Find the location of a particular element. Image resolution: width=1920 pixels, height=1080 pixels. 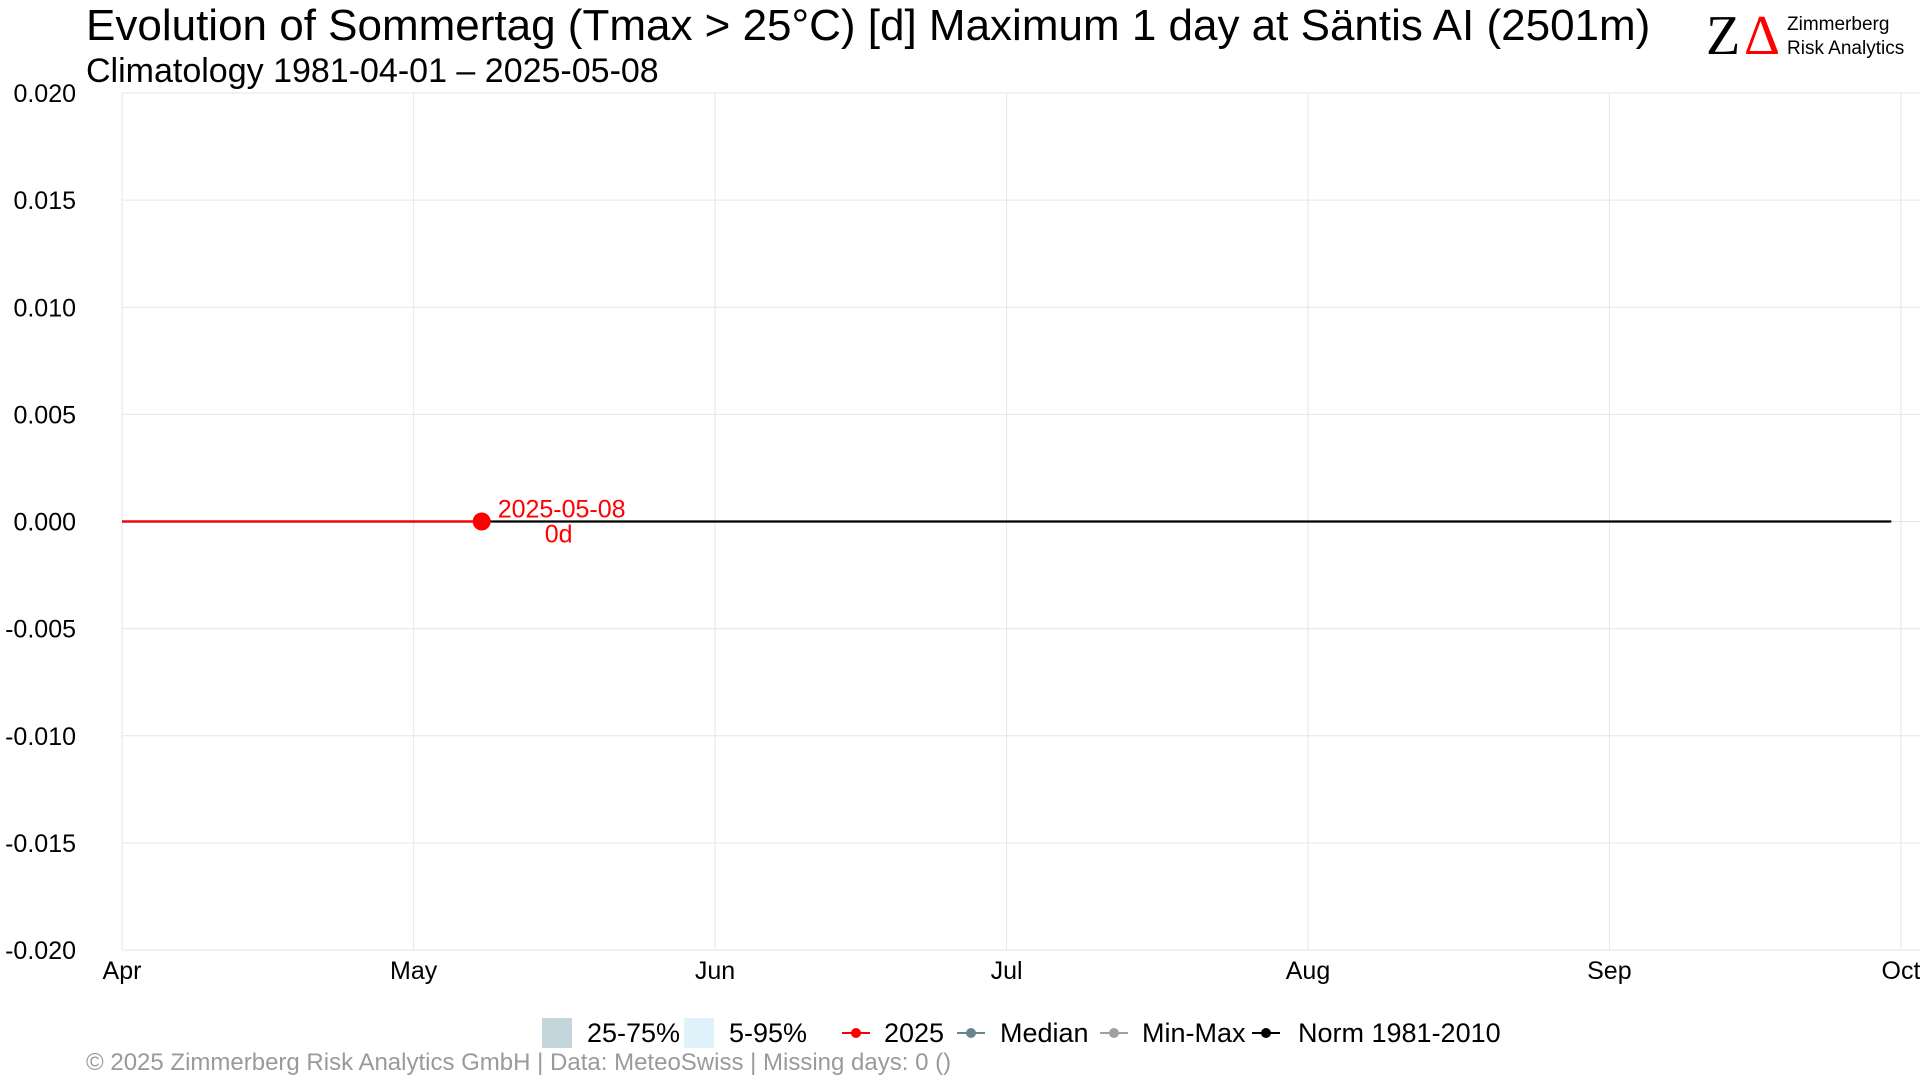

logo-delta-mark: Δ is located at coordinates (1762, 36).